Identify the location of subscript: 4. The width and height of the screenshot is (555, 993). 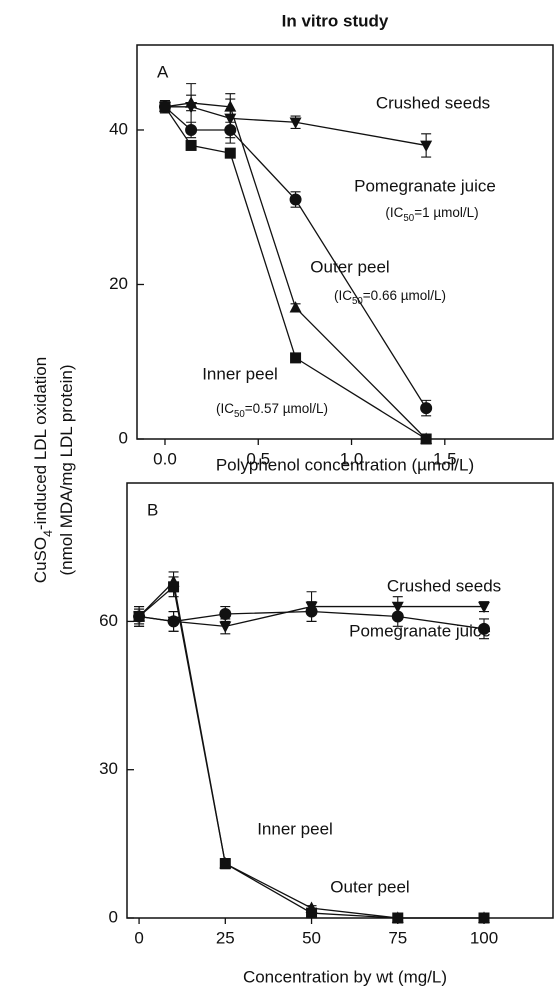
(48, 533).